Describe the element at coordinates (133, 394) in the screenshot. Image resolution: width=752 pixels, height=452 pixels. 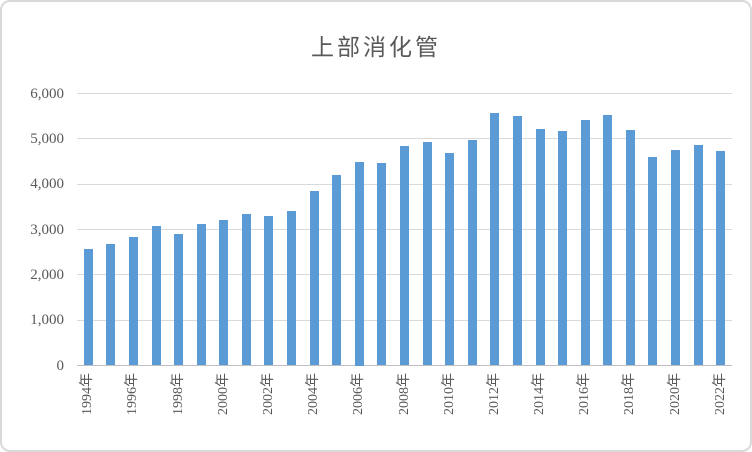
I see `x-axis-label: 1996年` at that location.